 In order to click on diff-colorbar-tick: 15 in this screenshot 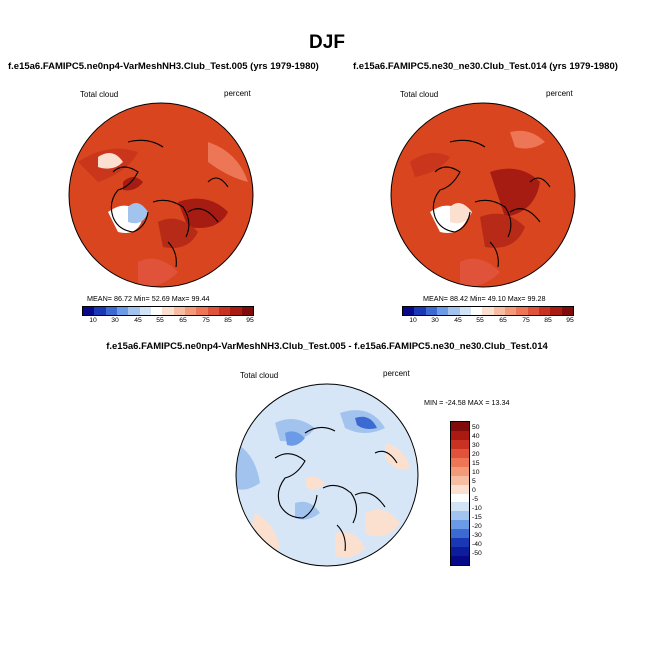, I will do `click(476, 463)`.